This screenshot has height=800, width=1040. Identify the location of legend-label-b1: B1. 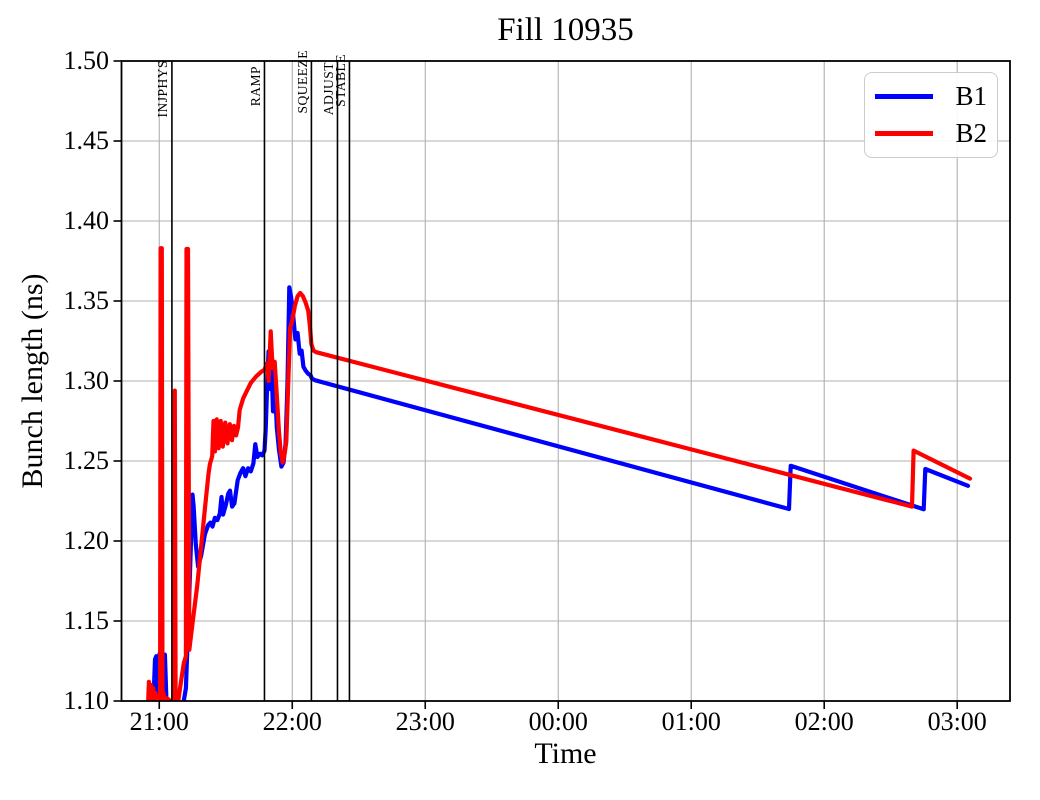
(971, 96).